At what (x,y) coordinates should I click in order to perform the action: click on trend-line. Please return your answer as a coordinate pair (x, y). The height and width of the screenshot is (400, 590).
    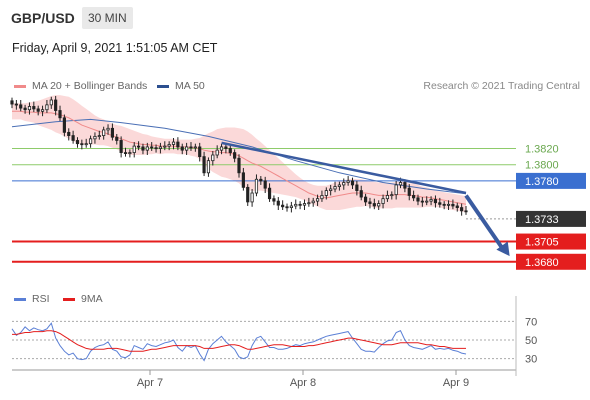
    Looking at the image, I should click on (344, 168).